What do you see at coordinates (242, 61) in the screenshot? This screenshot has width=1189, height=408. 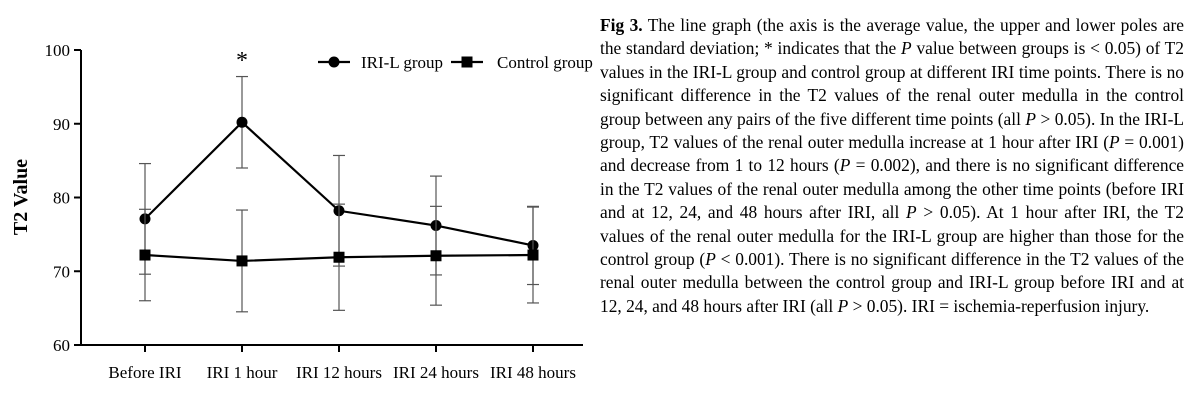 I see `significance-marker: *` at bounding box center [242, 61].